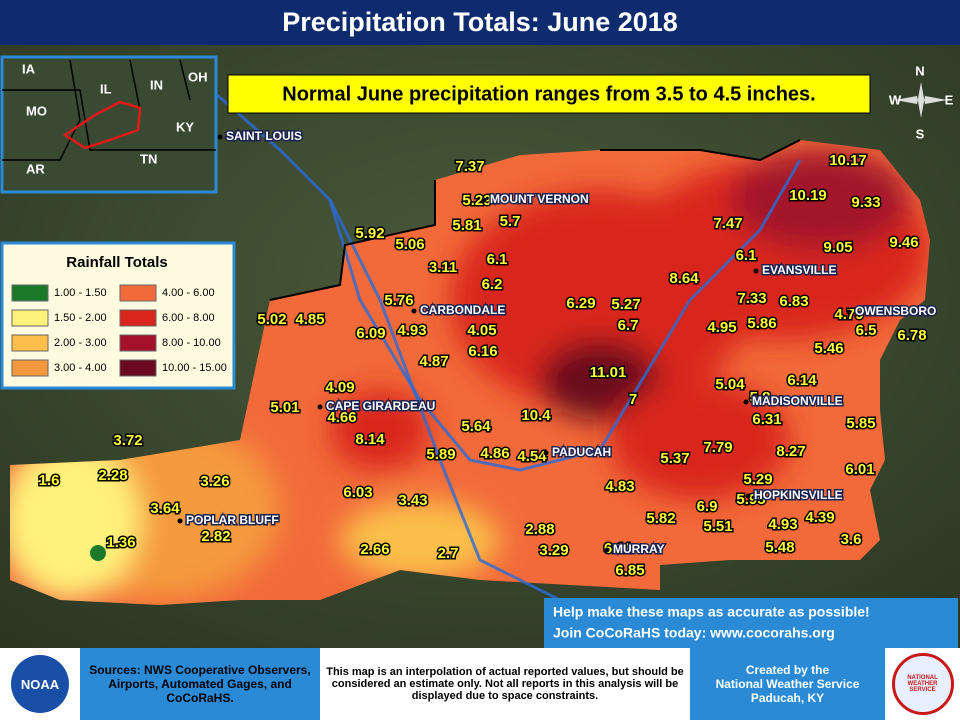 This screenshot has width=960, height=720. I want to click on station-value: 4.54, so click(532, 456).